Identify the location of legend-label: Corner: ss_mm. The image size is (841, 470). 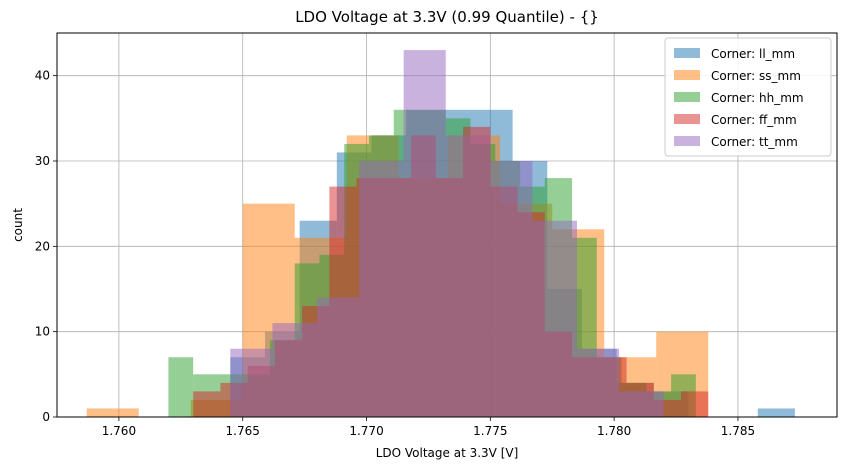
(756, 76).